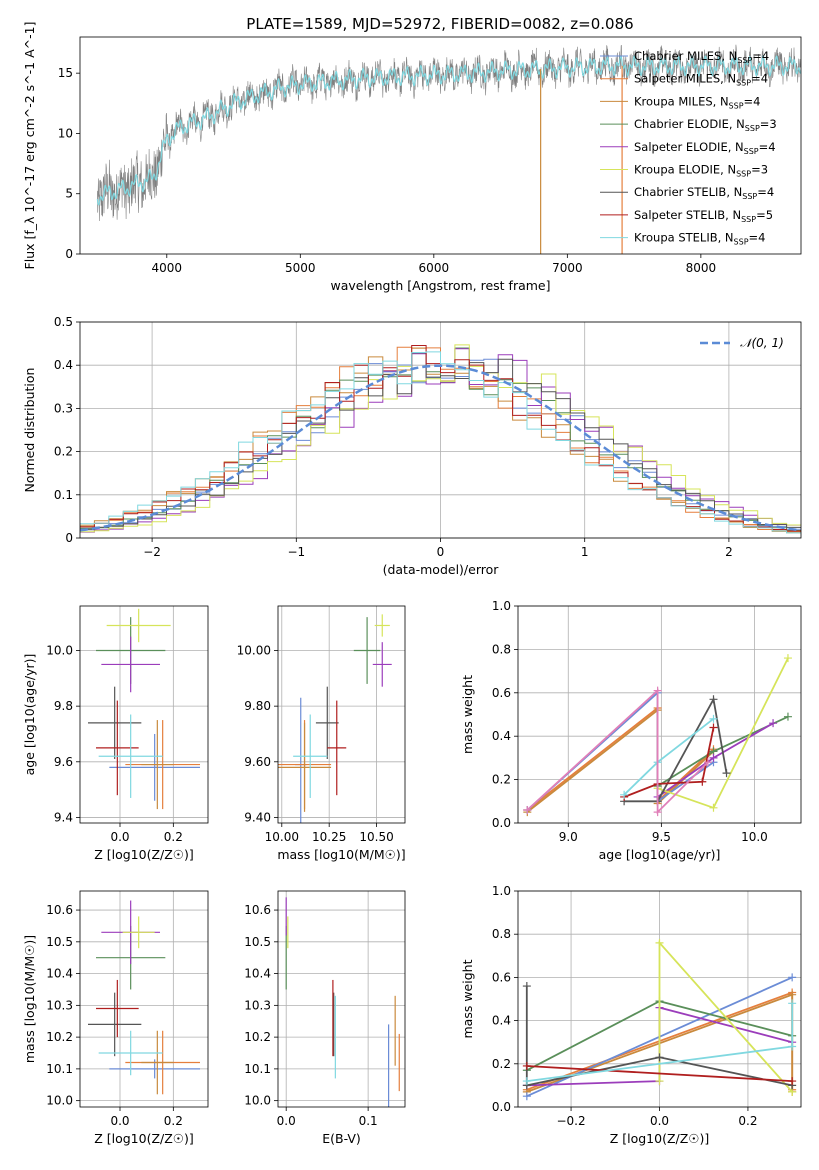  What do you see at coordinates (63, 322) in the screenshot?
I see `y-tick-label: 0.5` at bounding box center [63, 322].